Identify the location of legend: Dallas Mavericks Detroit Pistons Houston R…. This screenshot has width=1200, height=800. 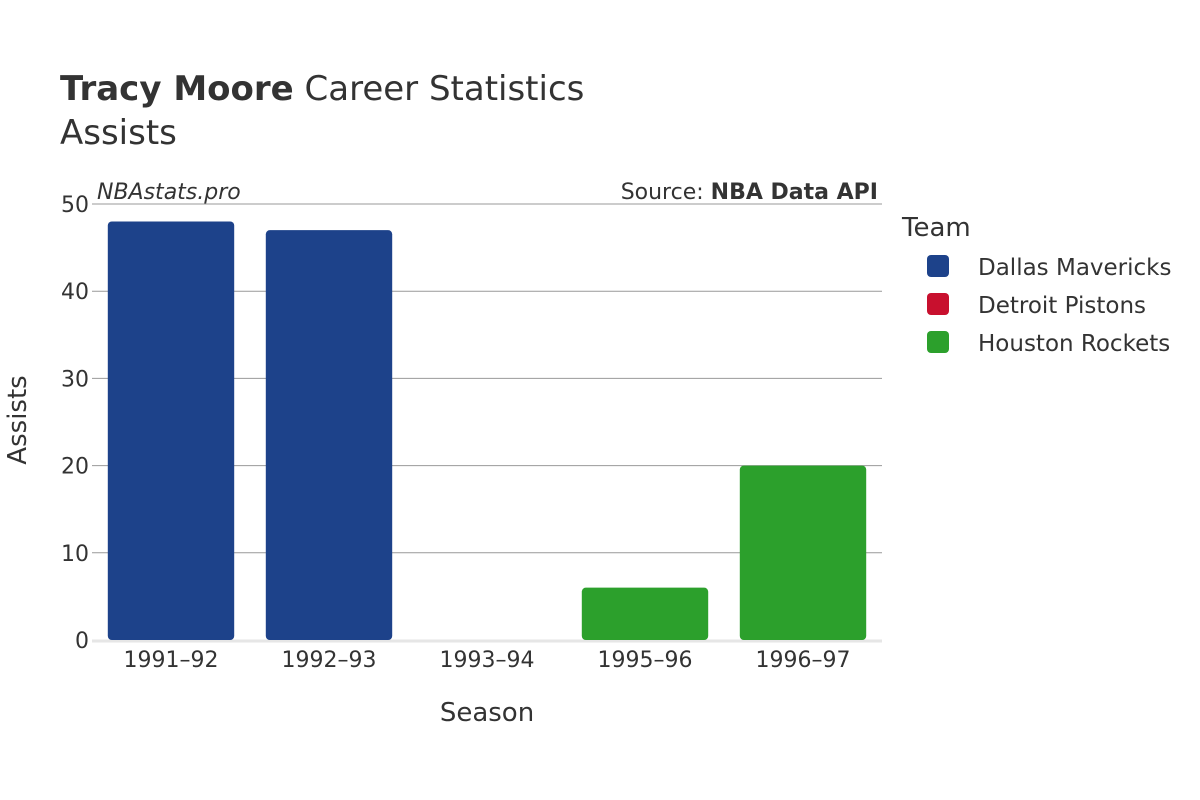
(1049, 306).